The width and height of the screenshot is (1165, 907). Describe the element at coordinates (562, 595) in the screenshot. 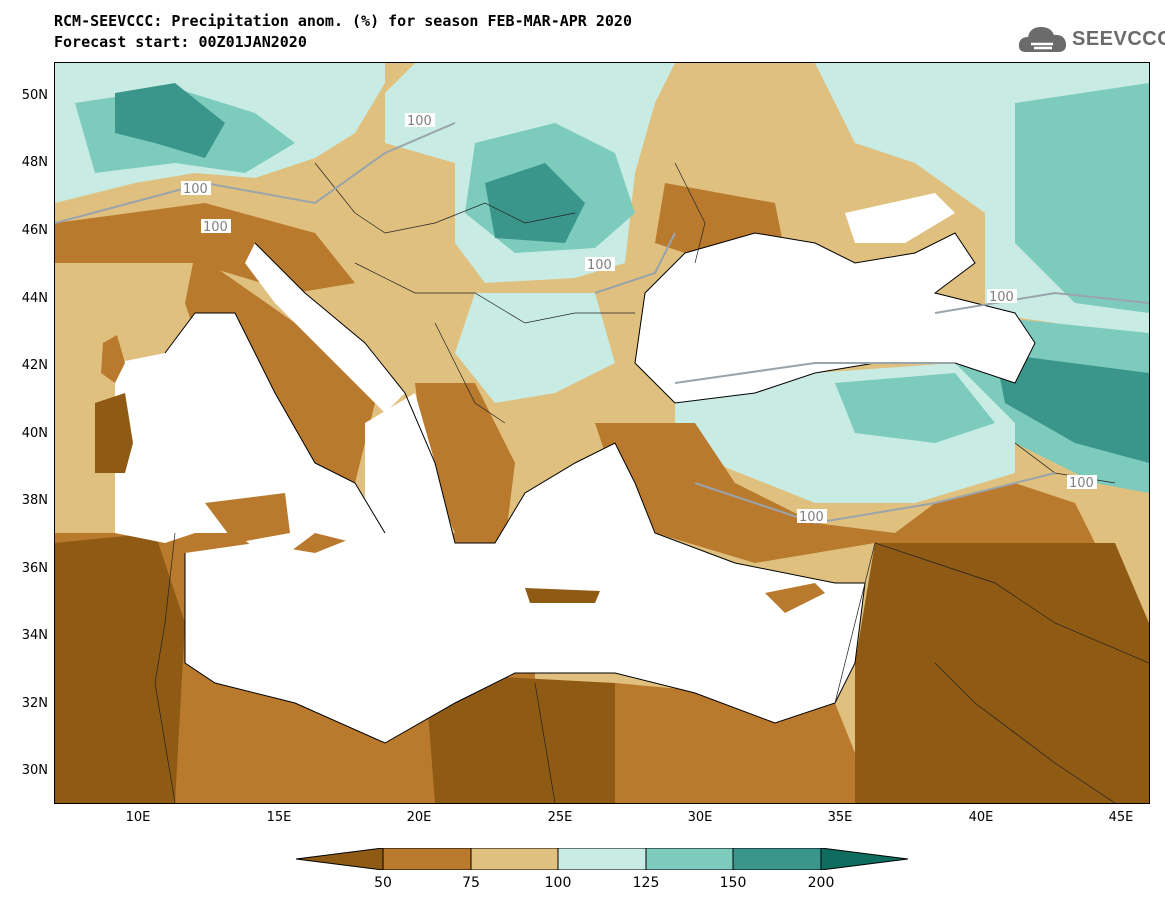

I see `island-crete` at that location.